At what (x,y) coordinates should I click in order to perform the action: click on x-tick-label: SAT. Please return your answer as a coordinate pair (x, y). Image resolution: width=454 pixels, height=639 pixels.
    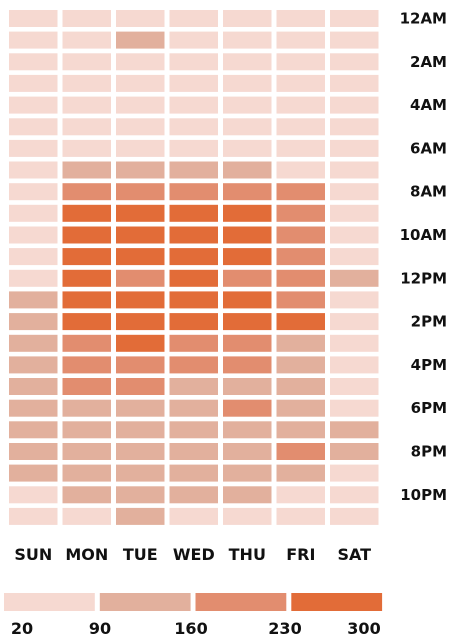
    Looking at the image, I should click on (355, 554).